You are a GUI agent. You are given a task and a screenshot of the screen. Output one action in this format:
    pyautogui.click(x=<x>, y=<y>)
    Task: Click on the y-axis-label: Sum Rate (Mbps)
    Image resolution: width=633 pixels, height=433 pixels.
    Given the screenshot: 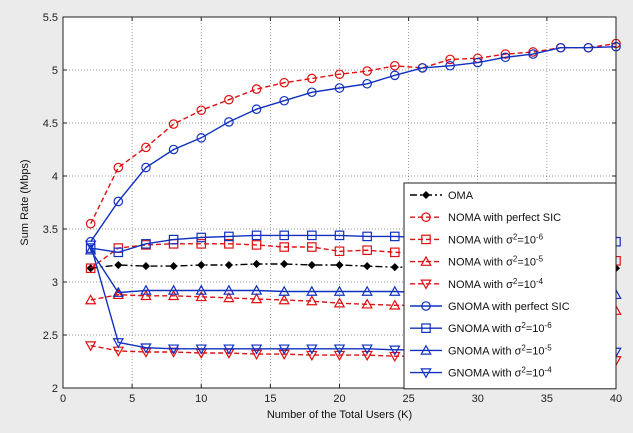 What is the action you would take?
    pyautogui.click(x=25, y=202)
    